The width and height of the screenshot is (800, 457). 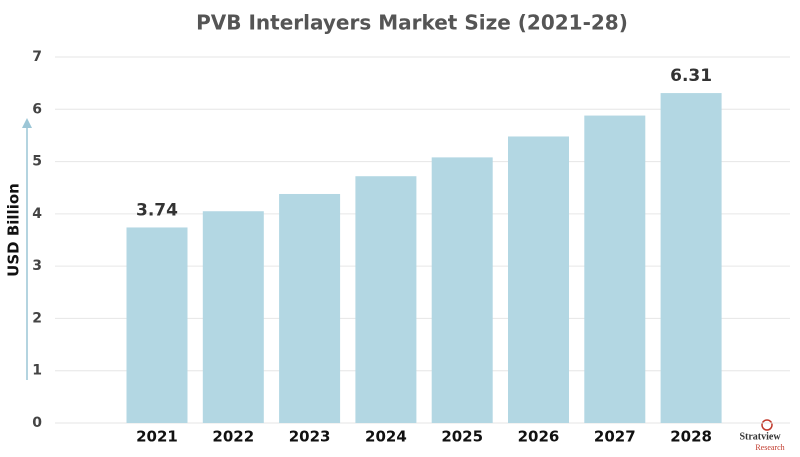 What do you see at coordinates (233, 437) in the screenshot?
I see `x-tick-label: 2022` at bounding box center [233, 437].